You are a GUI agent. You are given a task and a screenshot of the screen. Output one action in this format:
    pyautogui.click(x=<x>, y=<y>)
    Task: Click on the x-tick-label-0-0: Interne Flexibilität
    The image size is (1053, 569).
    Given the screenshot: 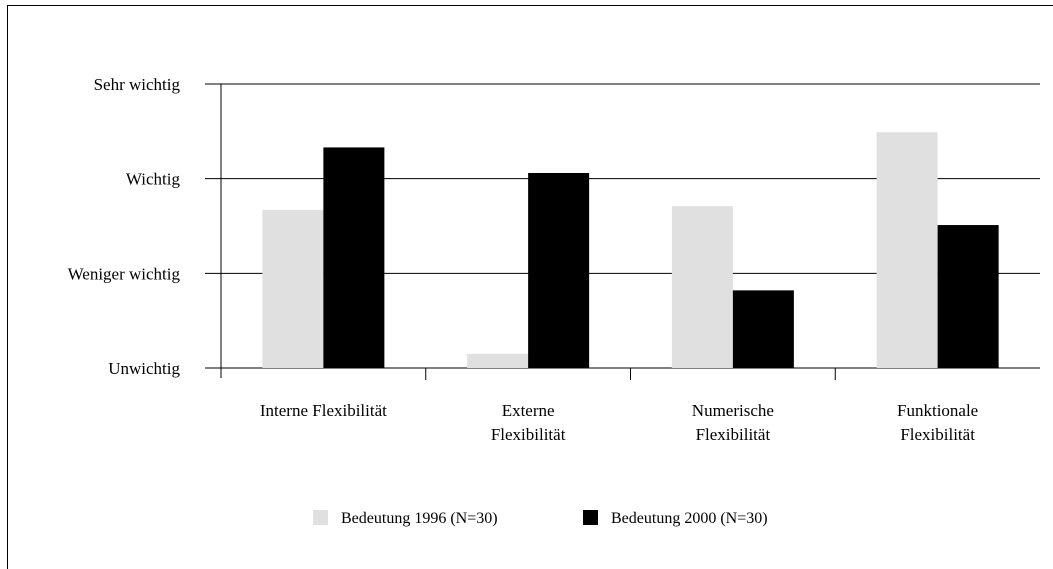 What is the action you would take?
    pyautogui.click(x=323, y=410)
    